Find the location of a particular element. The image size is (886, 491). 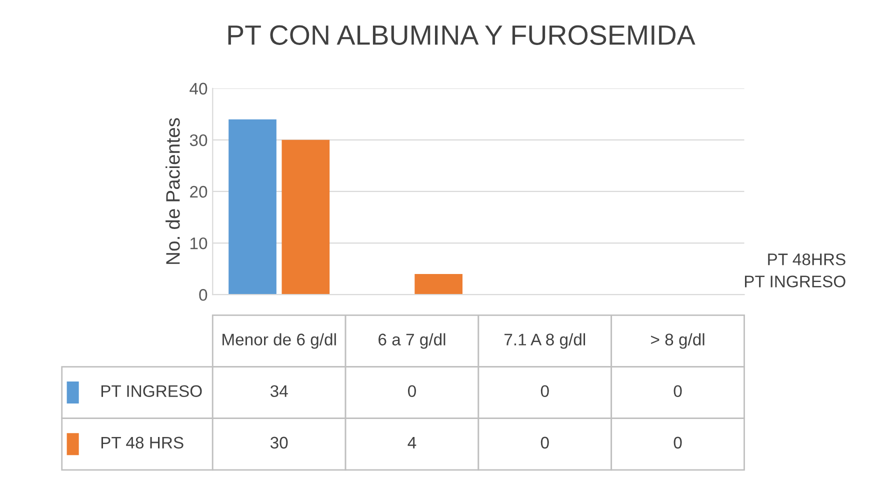

data-label: 4 is located at coordinates (412, 442).